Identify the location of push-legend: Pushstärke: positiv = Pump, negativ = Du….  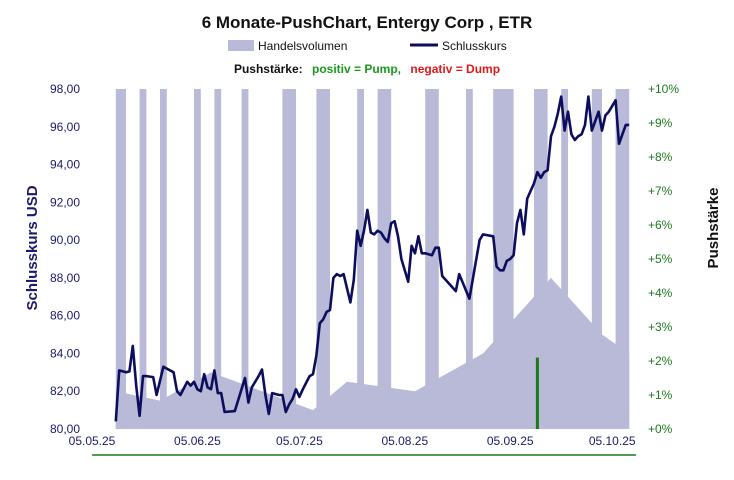
(367, 69).